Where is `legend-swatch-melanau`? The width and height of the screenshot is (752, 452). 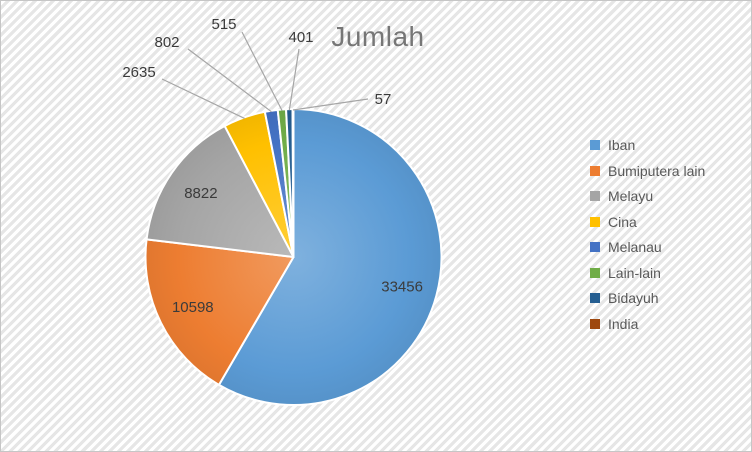
legend-swatch-melanau is located at coordinates (595, 247).